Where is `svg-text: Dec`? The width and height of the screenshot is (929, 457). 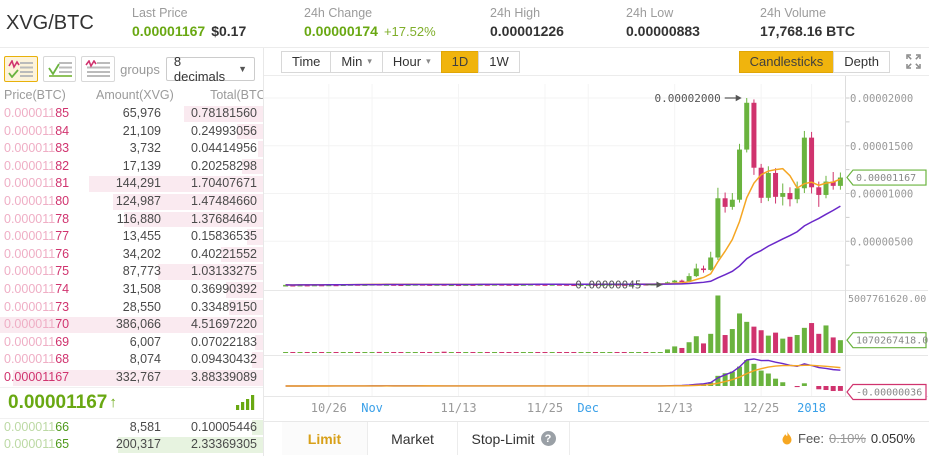
svg-text: Dec is located at coordinates (588, 408).